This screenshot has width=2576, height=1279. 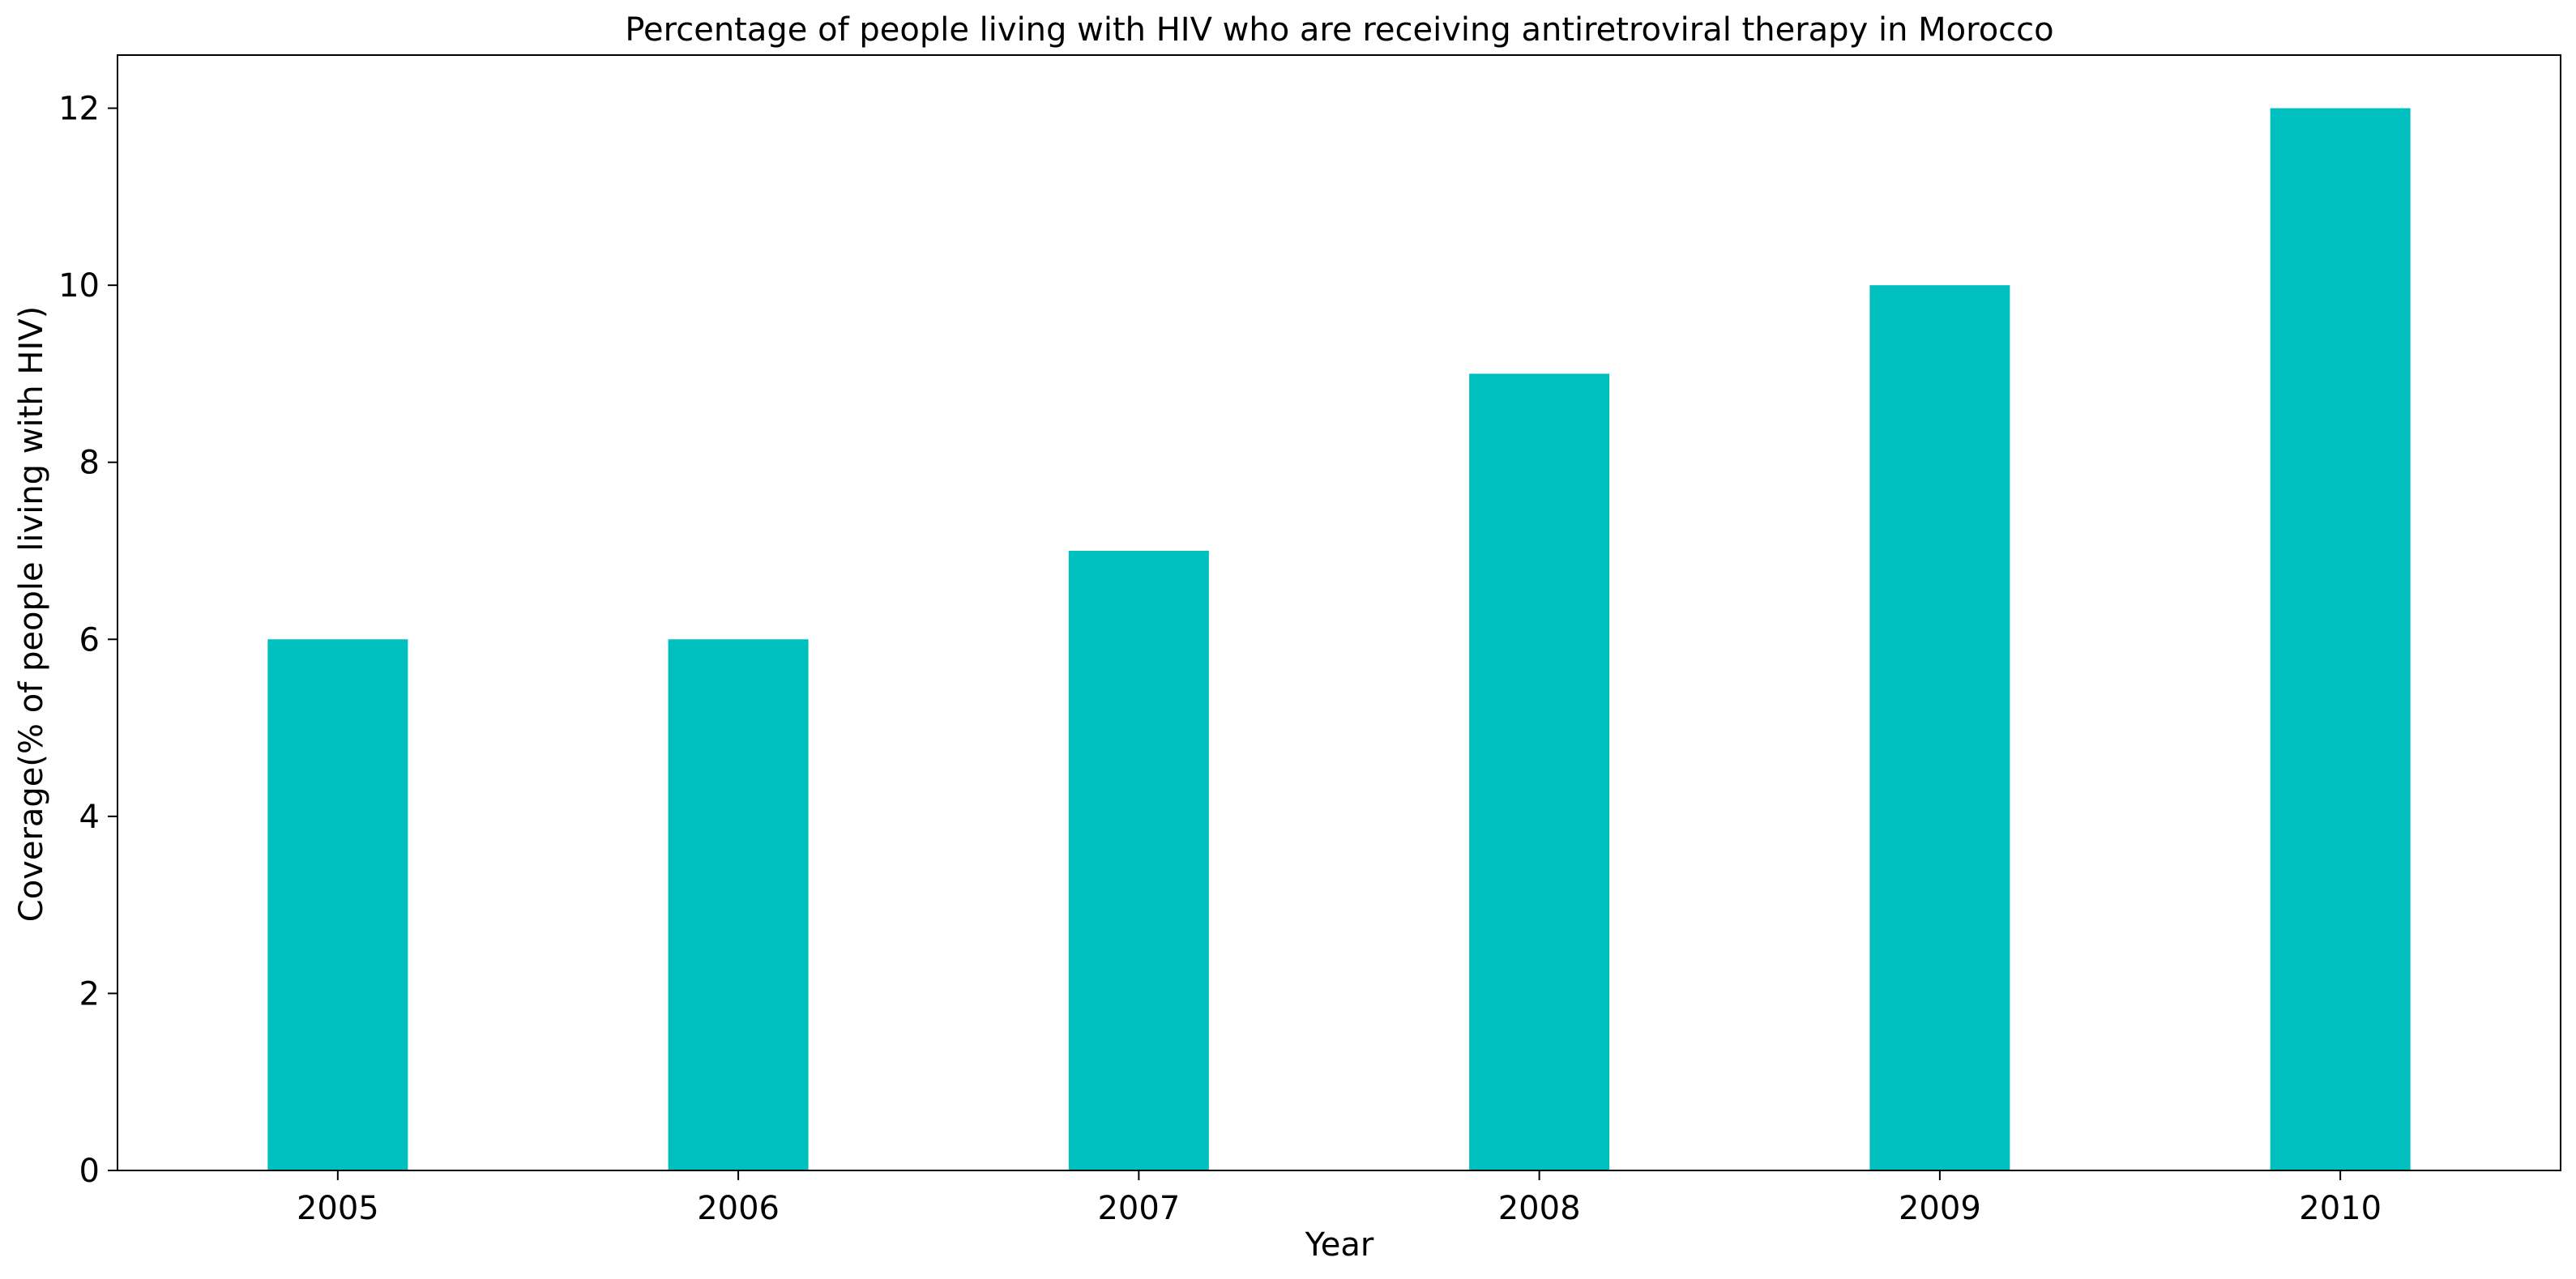 What do you see at coordinates (2340, 1208) in the screenshot?
I see `x-tick-label: 2010` at bounding box center [2340, 1208].